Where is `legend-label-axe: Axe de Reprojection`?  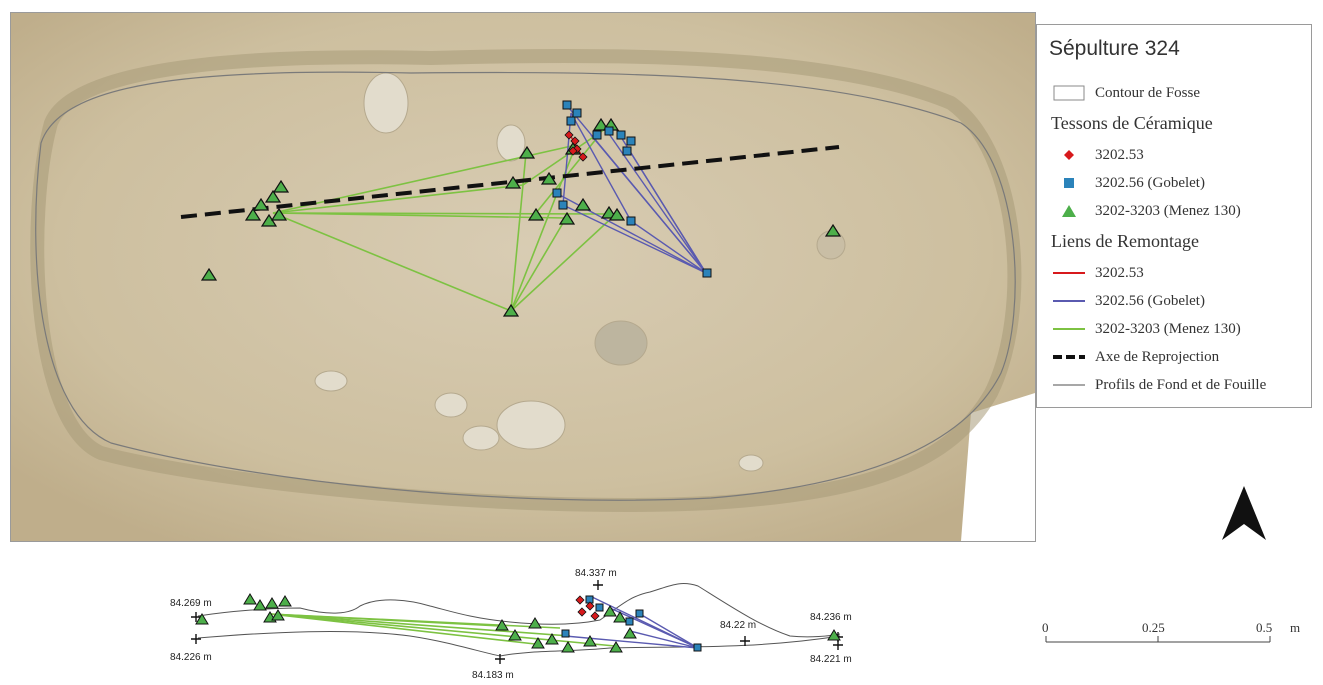
legend-label-axe: Axe de Reprojection is located at coordinates (1157, 356).